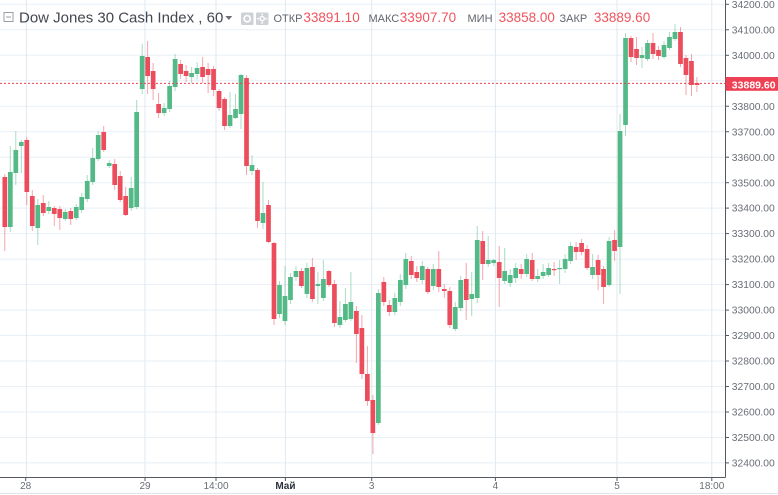  I want to click on svg-text: 33800.00, so click(753, 107).